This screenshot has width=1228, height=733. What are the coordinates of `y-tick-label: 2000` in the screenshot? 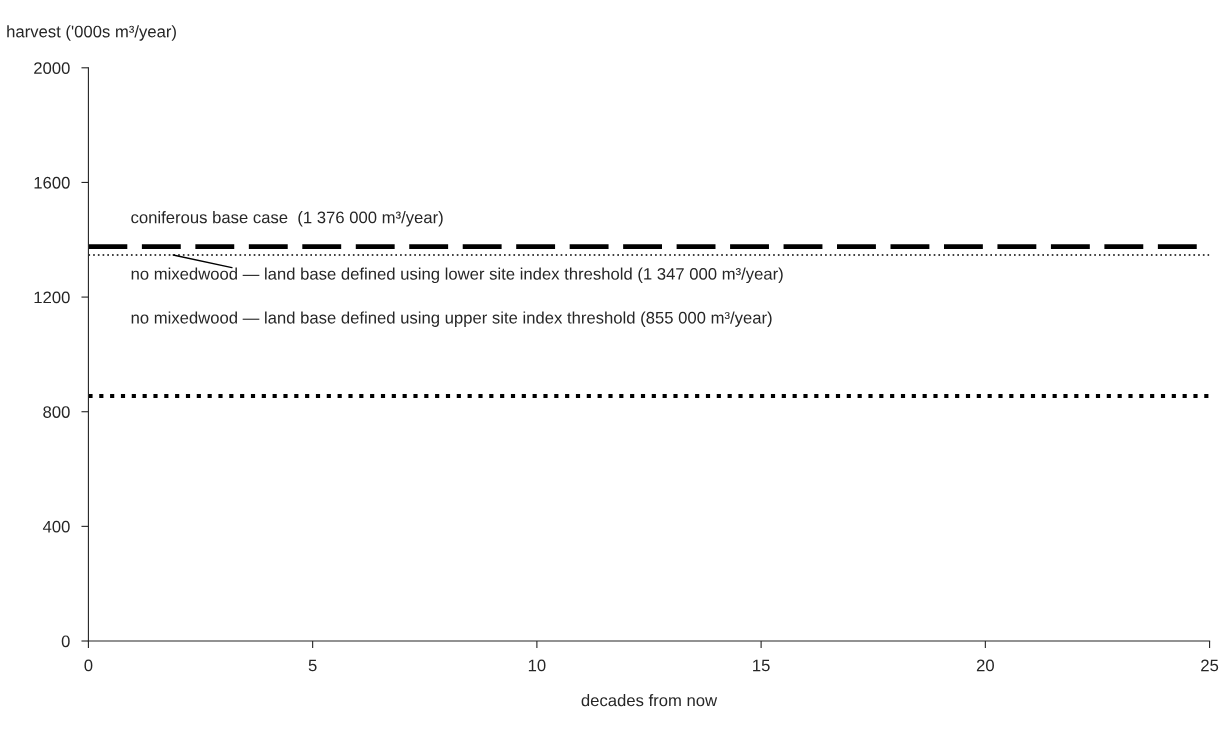 It's located at (52, 68).